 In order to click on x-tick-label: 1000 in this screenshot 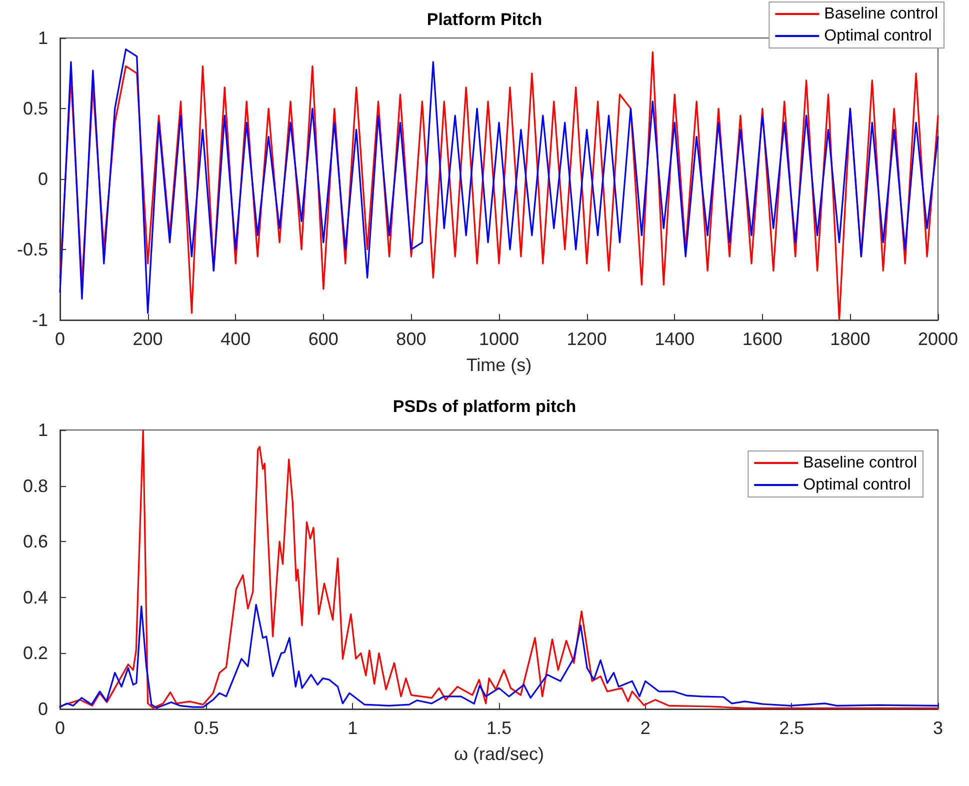, I will do `click(499, 339)`.